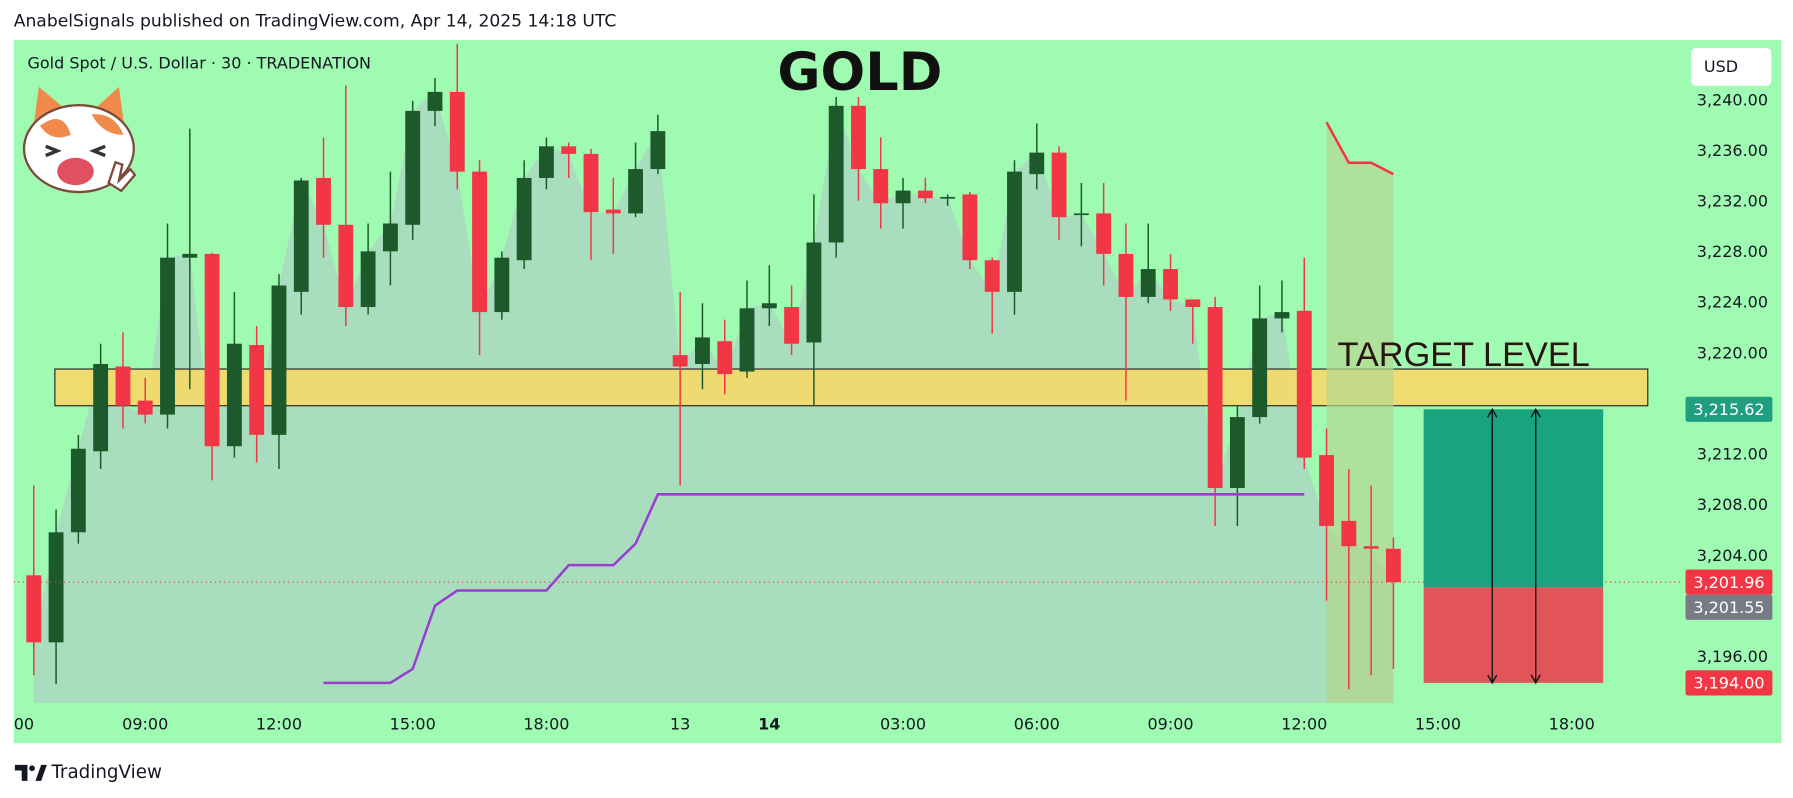  What do you see at coordinates (1721, 66) in the screenshot?
I see `currency: USD` at bounding box center [1721, 66].